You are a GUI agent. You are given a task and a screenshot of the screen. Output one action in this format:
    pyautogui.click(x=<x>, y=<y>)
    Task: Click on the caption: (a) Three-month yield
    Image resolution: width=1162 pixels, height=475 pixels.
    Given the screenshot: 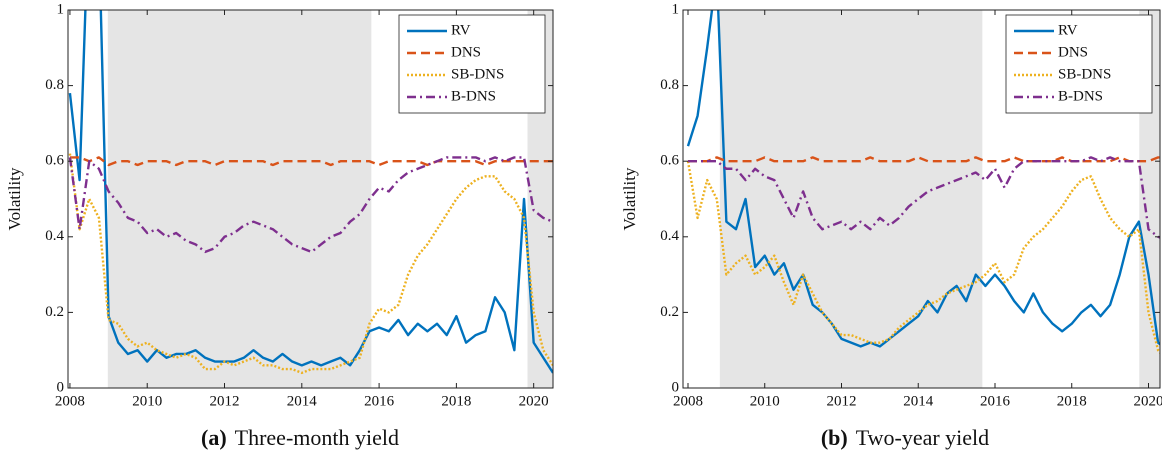 What is the action you would take?
    pyautogui.click(x=300, y=437)
    